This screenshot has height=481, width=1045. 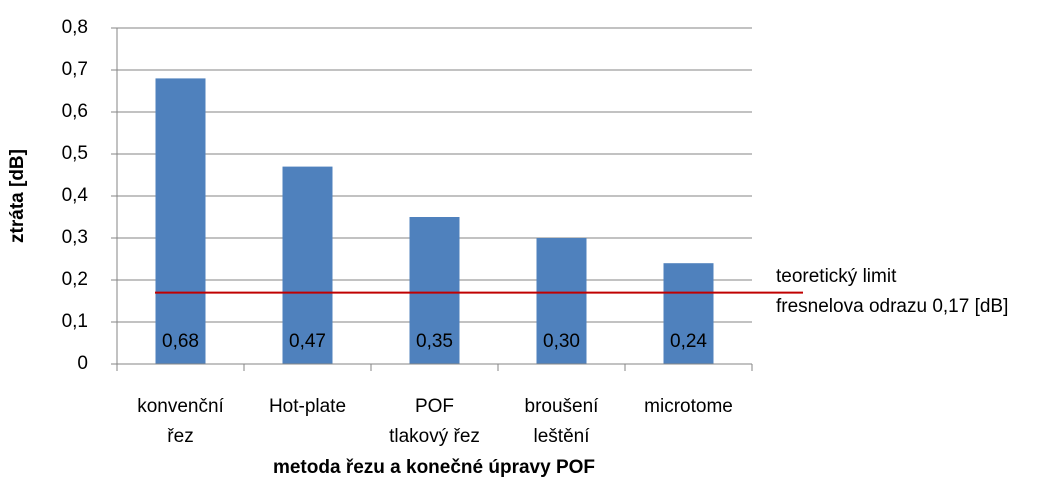 I want to click on y-tick-label: 0,1, so click(x=75, y=321).